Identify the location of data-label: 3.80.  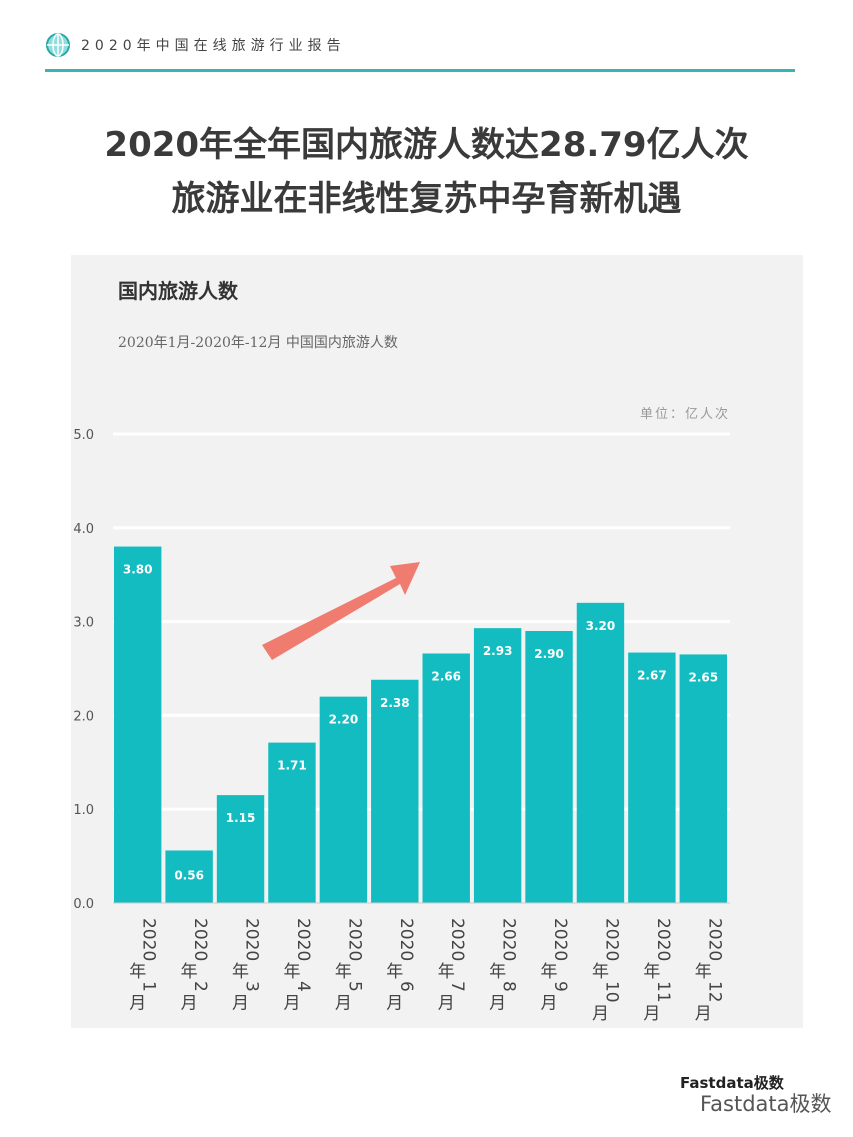
(138, 570).